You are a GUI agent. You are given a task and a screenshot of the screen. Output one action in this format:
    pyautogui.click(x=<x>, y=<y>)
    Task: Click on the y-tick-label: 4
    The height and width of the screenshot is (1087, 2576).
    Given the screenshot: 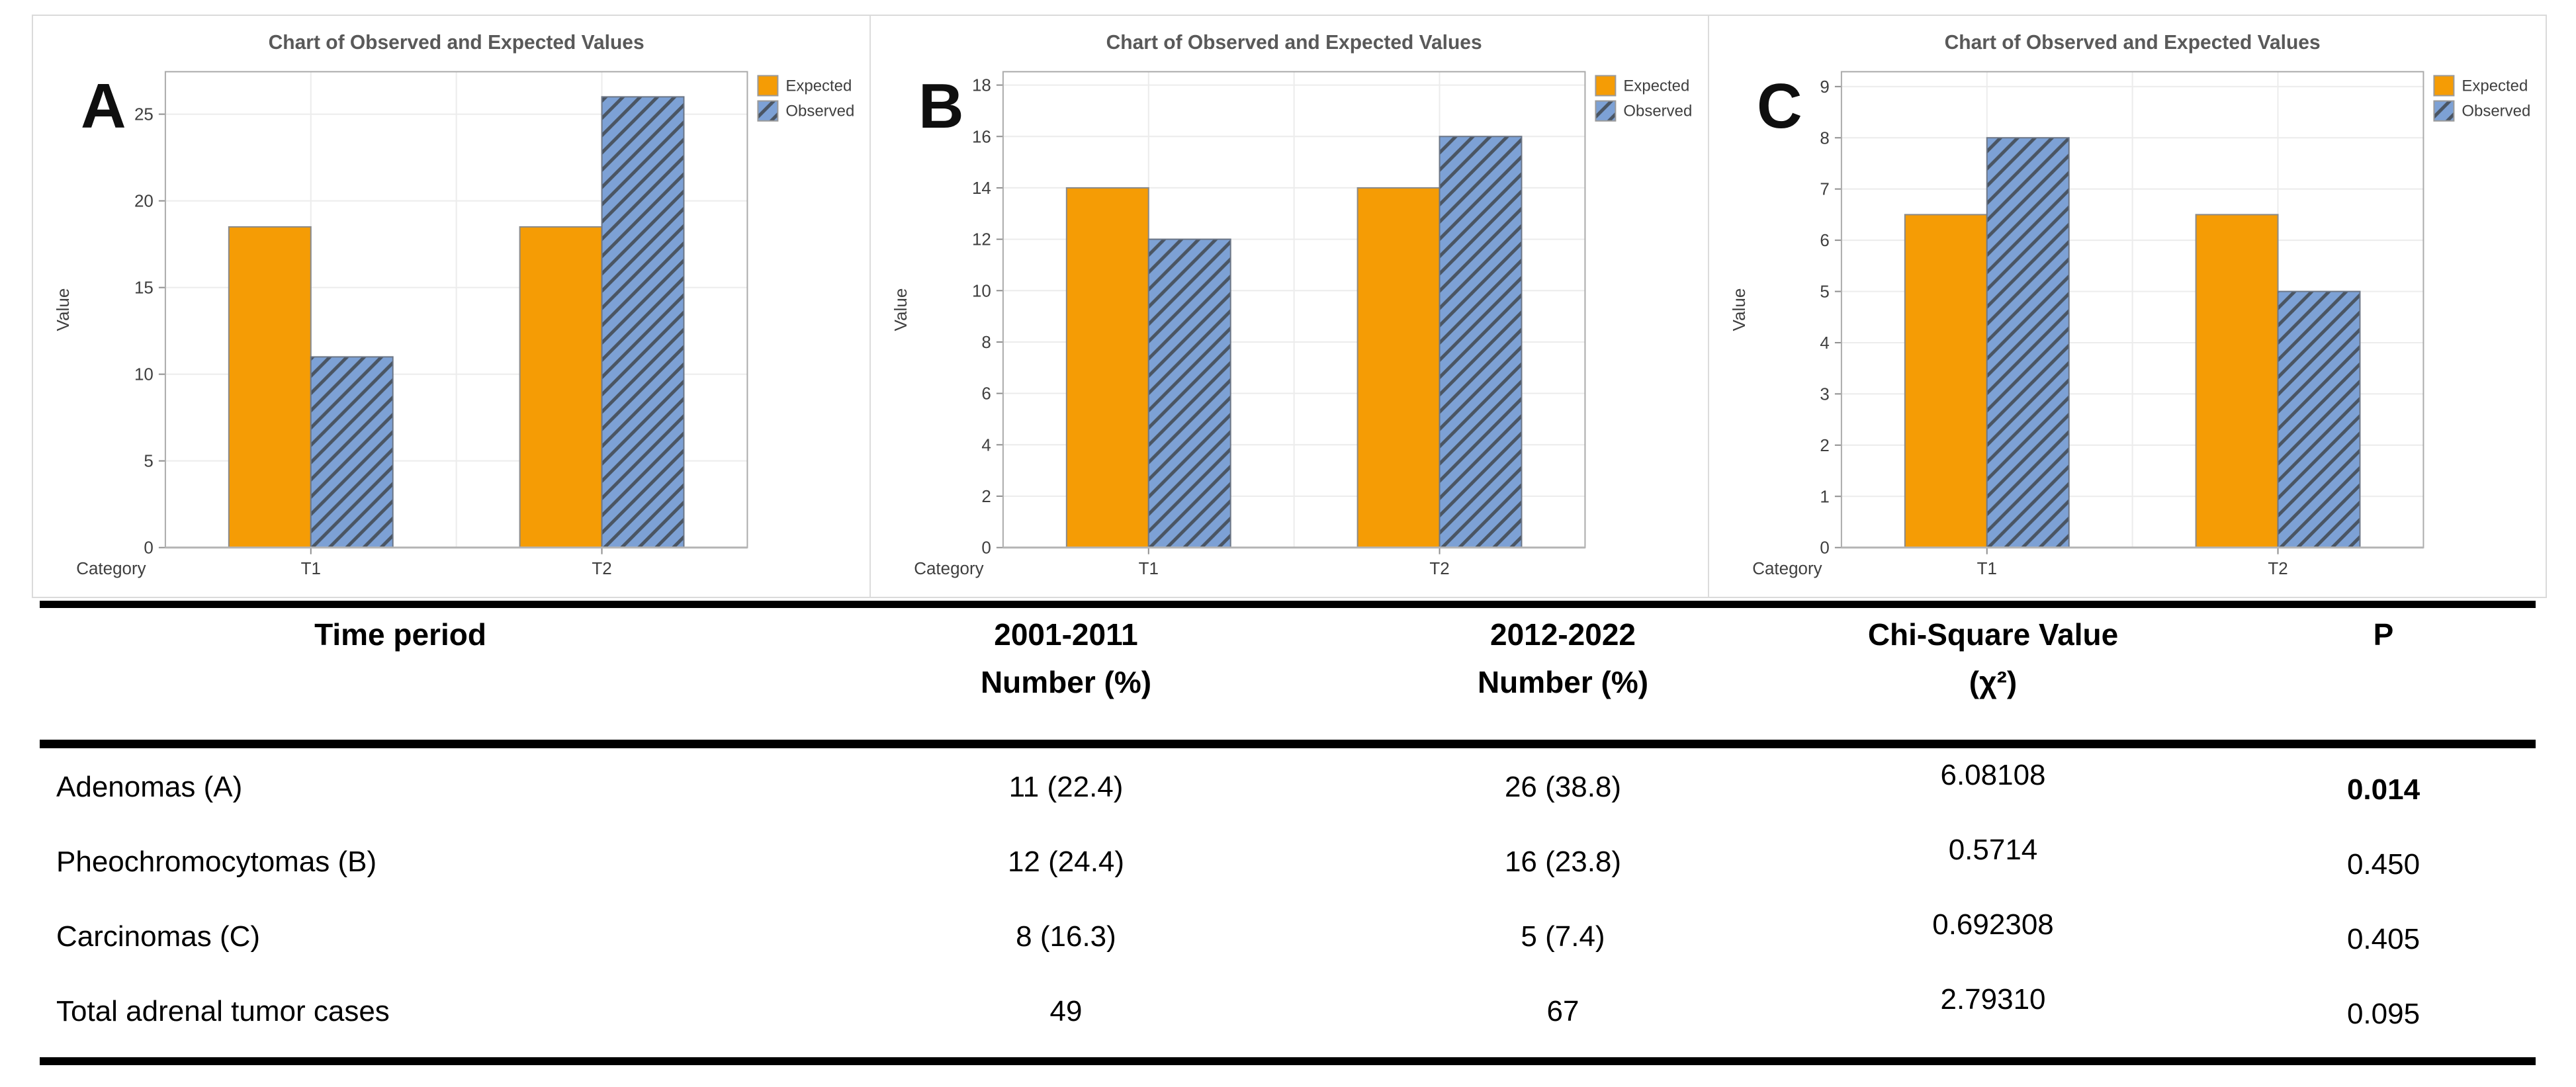 What is the action you would take?
    pyautogui.click(x=1824, y=343)
    